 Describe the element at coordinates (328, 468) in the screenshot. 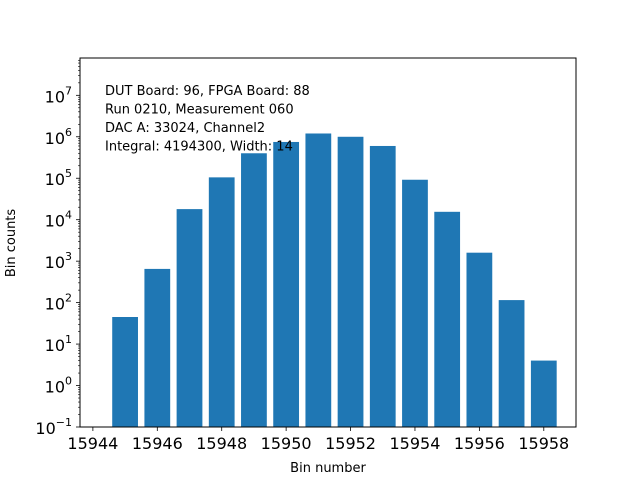

I see `x-axis-label: Bin number` at that location.